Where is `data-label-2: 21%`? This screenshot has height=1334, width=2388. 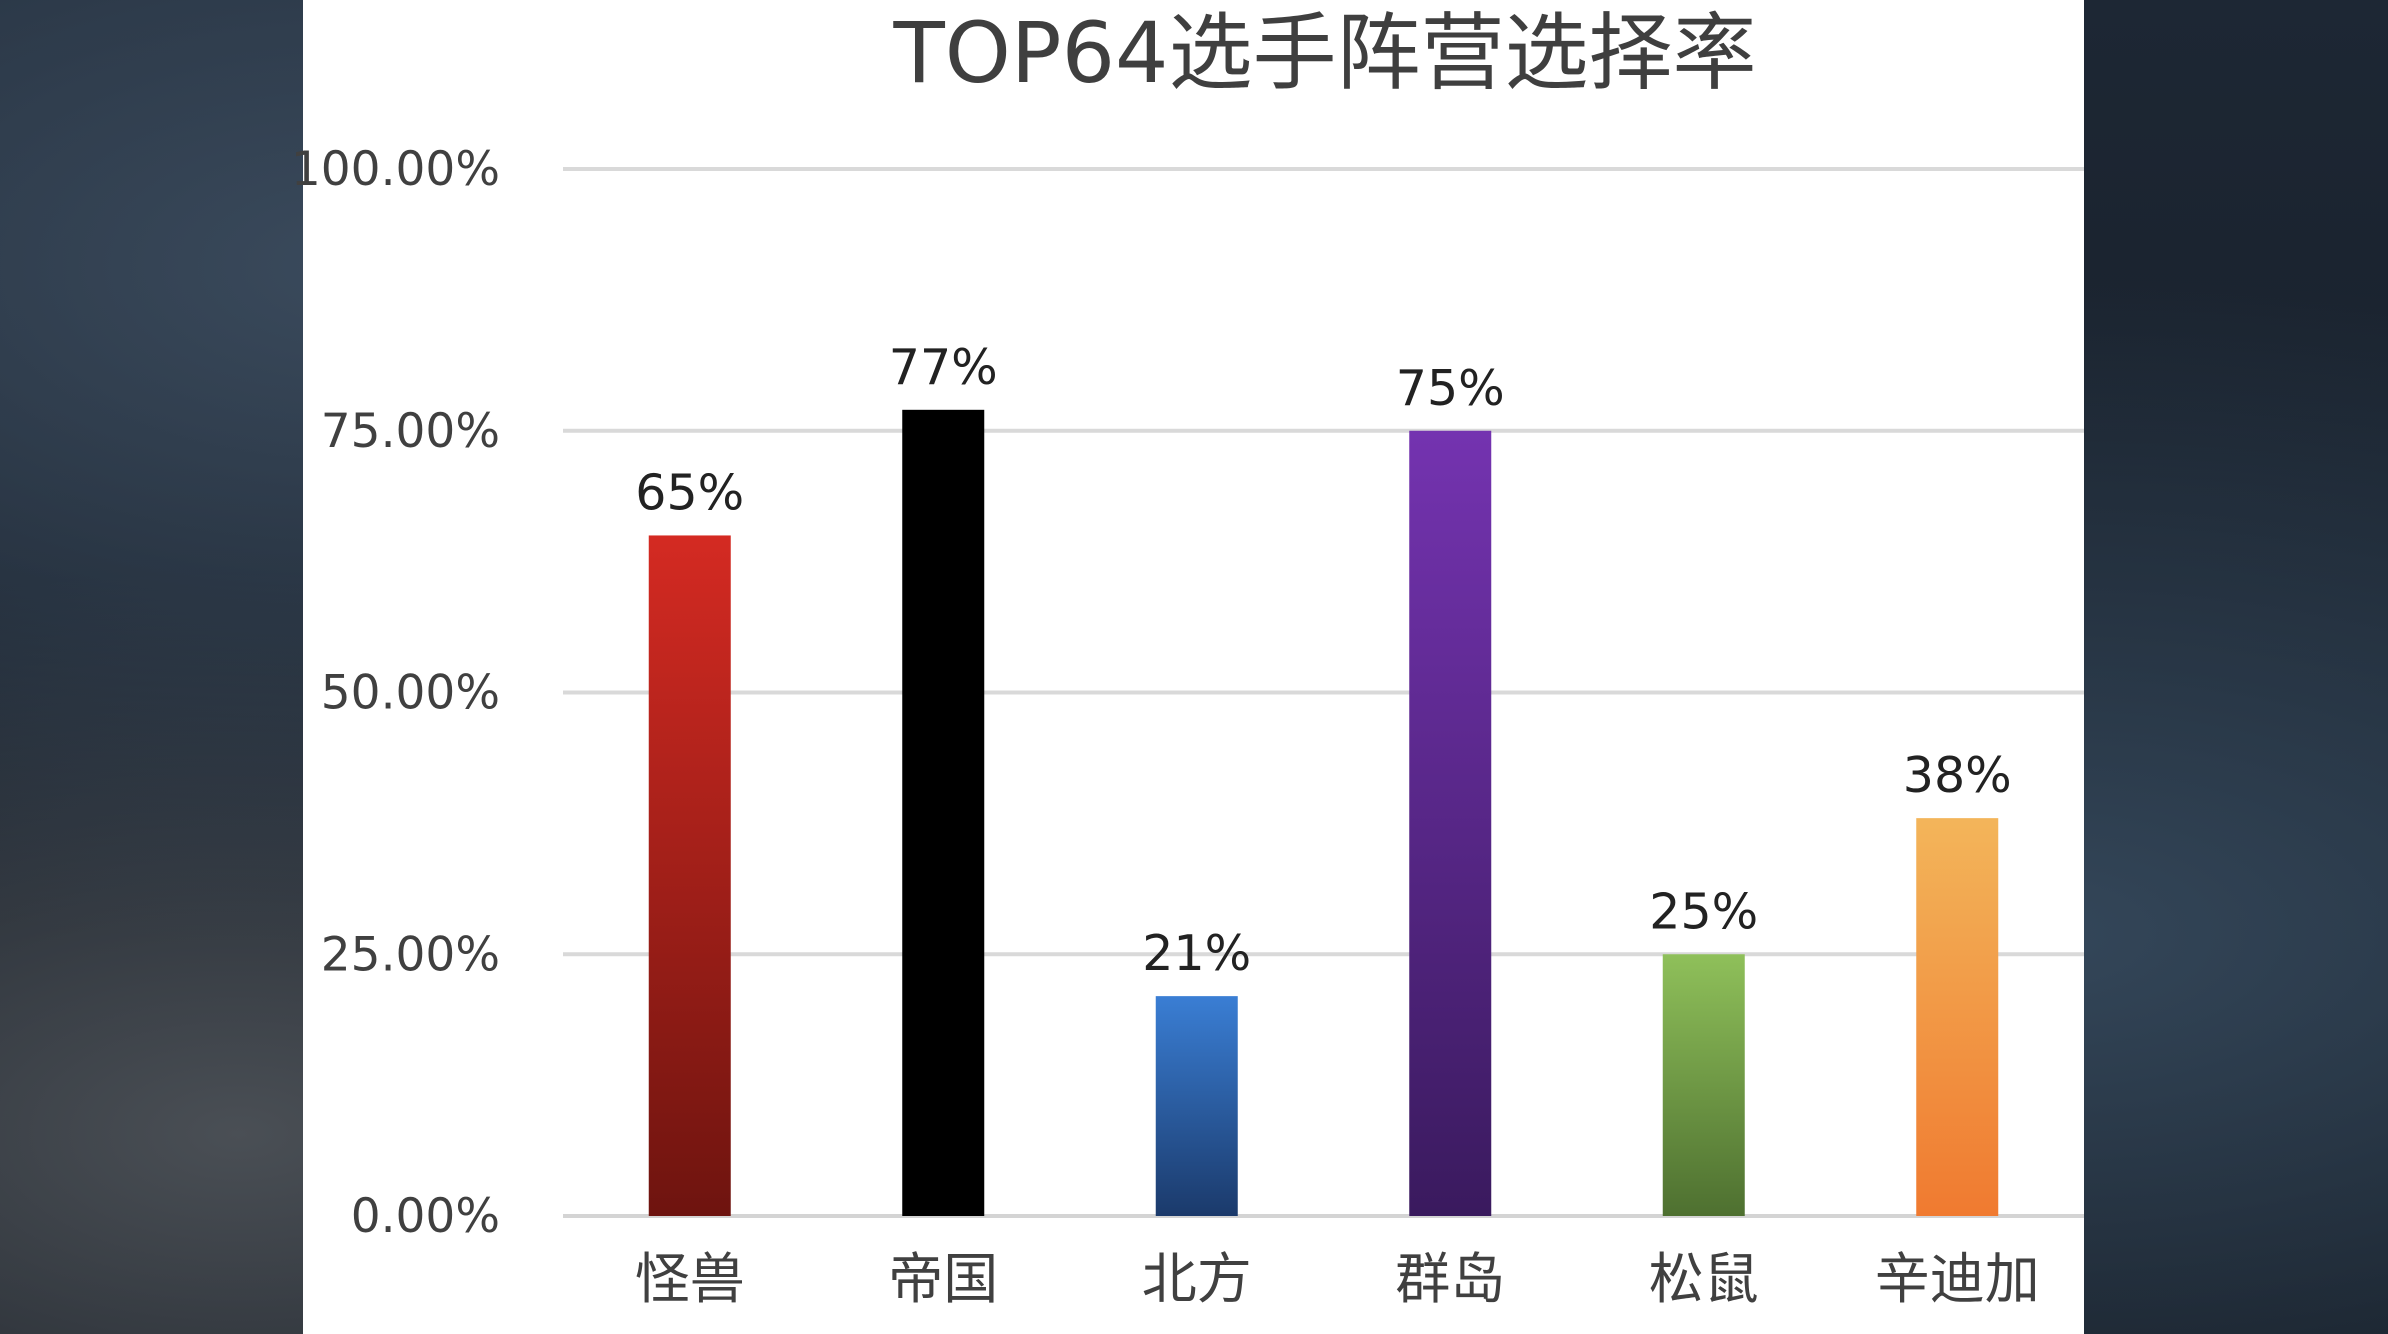
data-label-2: 21% is located at coordinates (1196, 953).